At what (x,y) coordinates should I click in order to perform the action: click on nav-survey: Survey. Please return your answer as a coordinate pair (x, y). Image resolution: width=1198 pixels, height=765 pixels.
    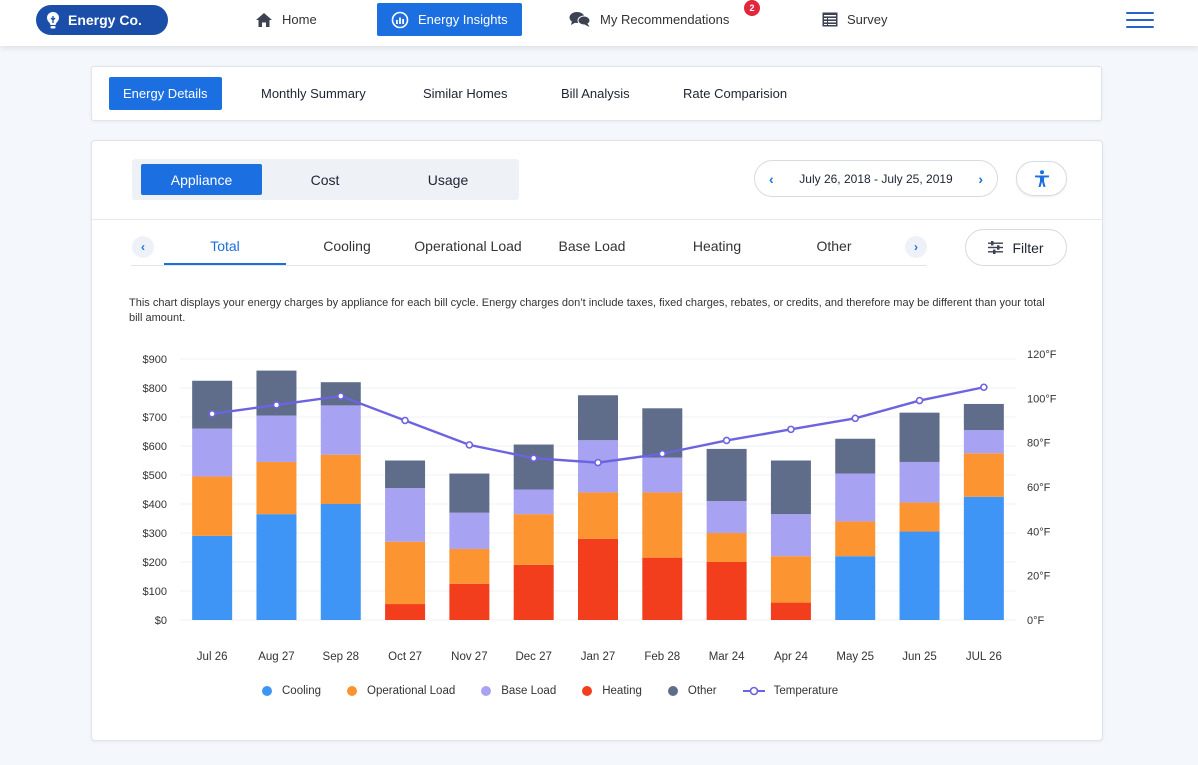
    Looking at the image, I should click on (854, 19).